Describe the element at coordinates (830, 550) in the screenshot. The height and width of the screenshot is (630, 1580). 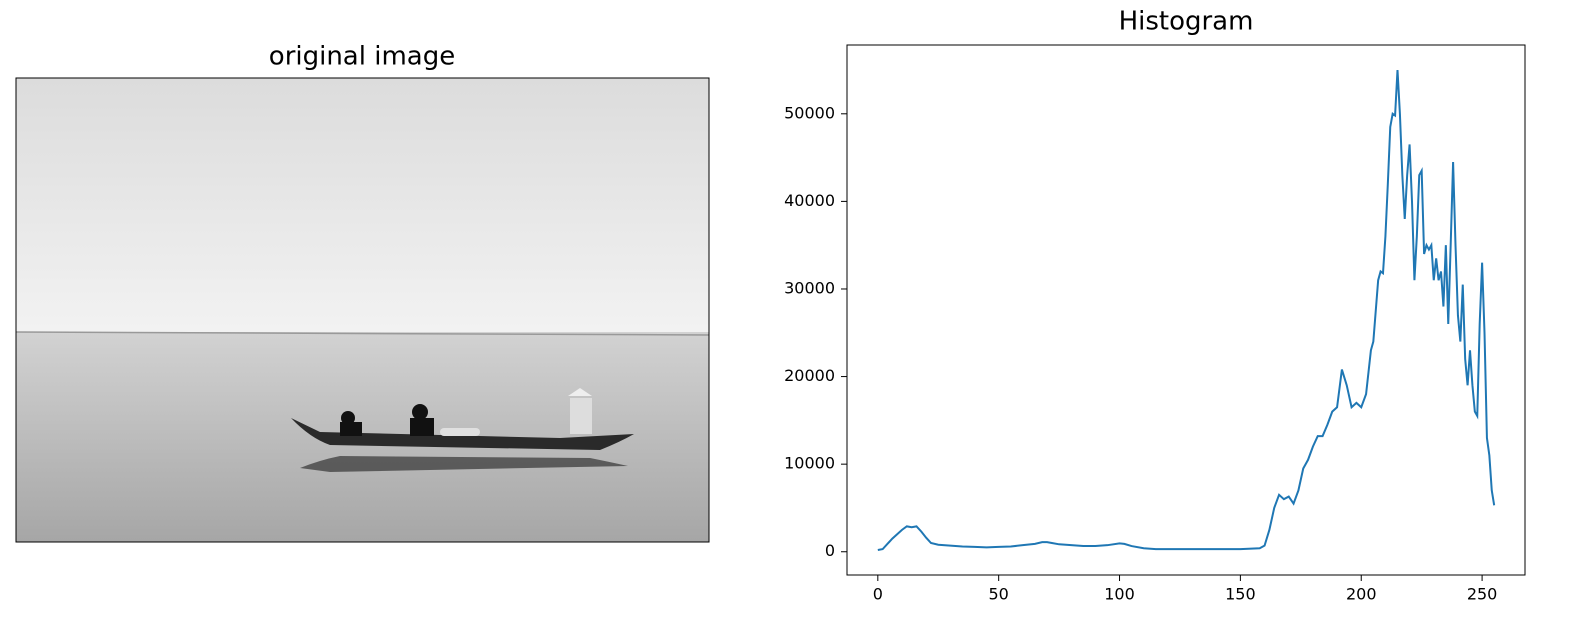
I see `y-tick-label: 0` at that location.